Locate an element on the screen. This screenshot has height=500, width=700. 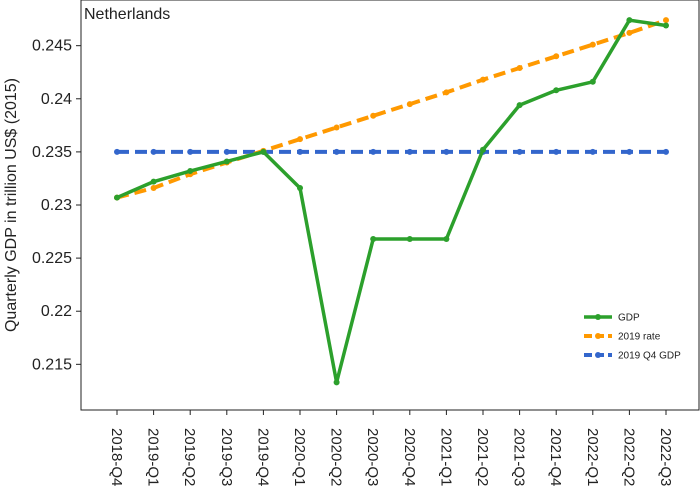
x-tick-label: 2021-Q4 is located at coordinates (555, 457).